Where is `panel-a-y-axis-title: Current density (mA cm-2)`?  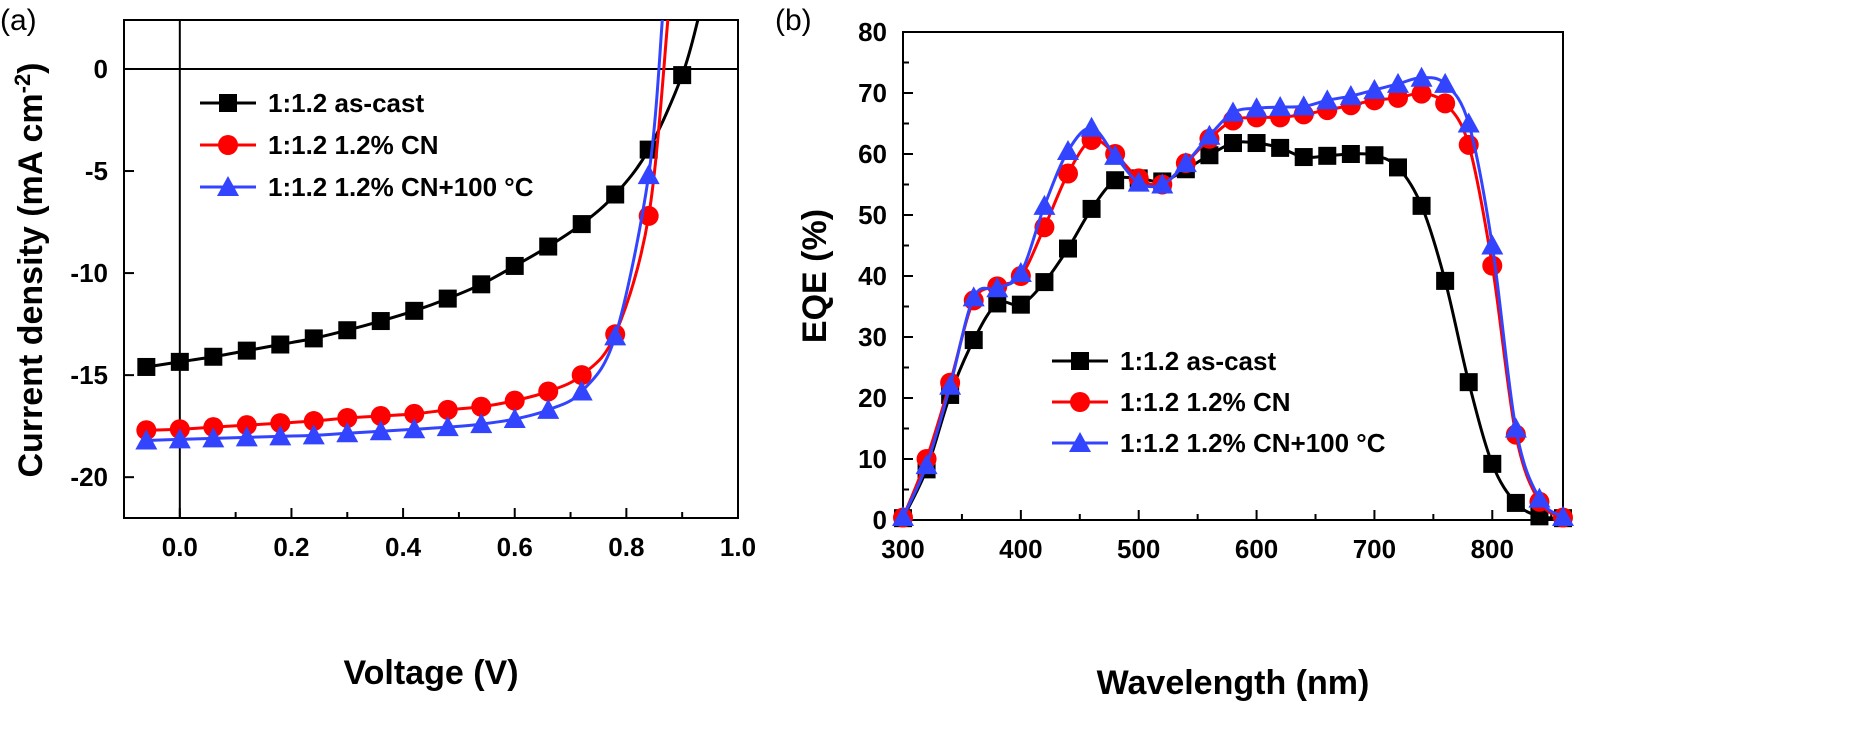 panel-a-y-axis-title: Current density (mA cm-2) is located at coordinates (30, 269).